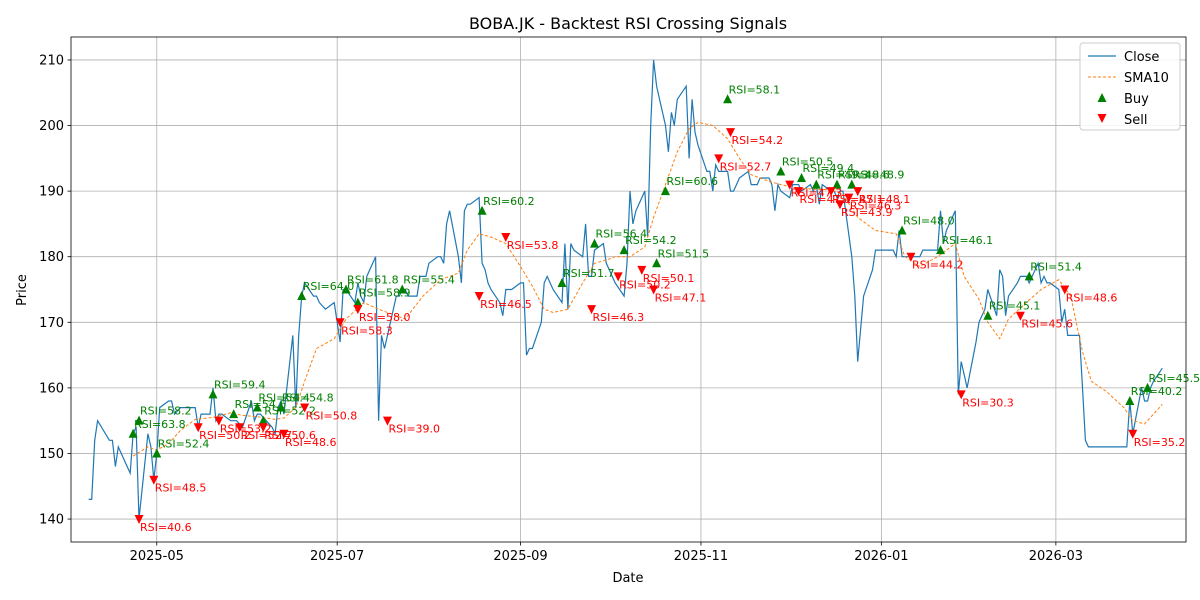  What do you see at coordinates (1102, 97) in the screenshot?
I see `legend-buy-swatch` at bounding box center [1102, 97].